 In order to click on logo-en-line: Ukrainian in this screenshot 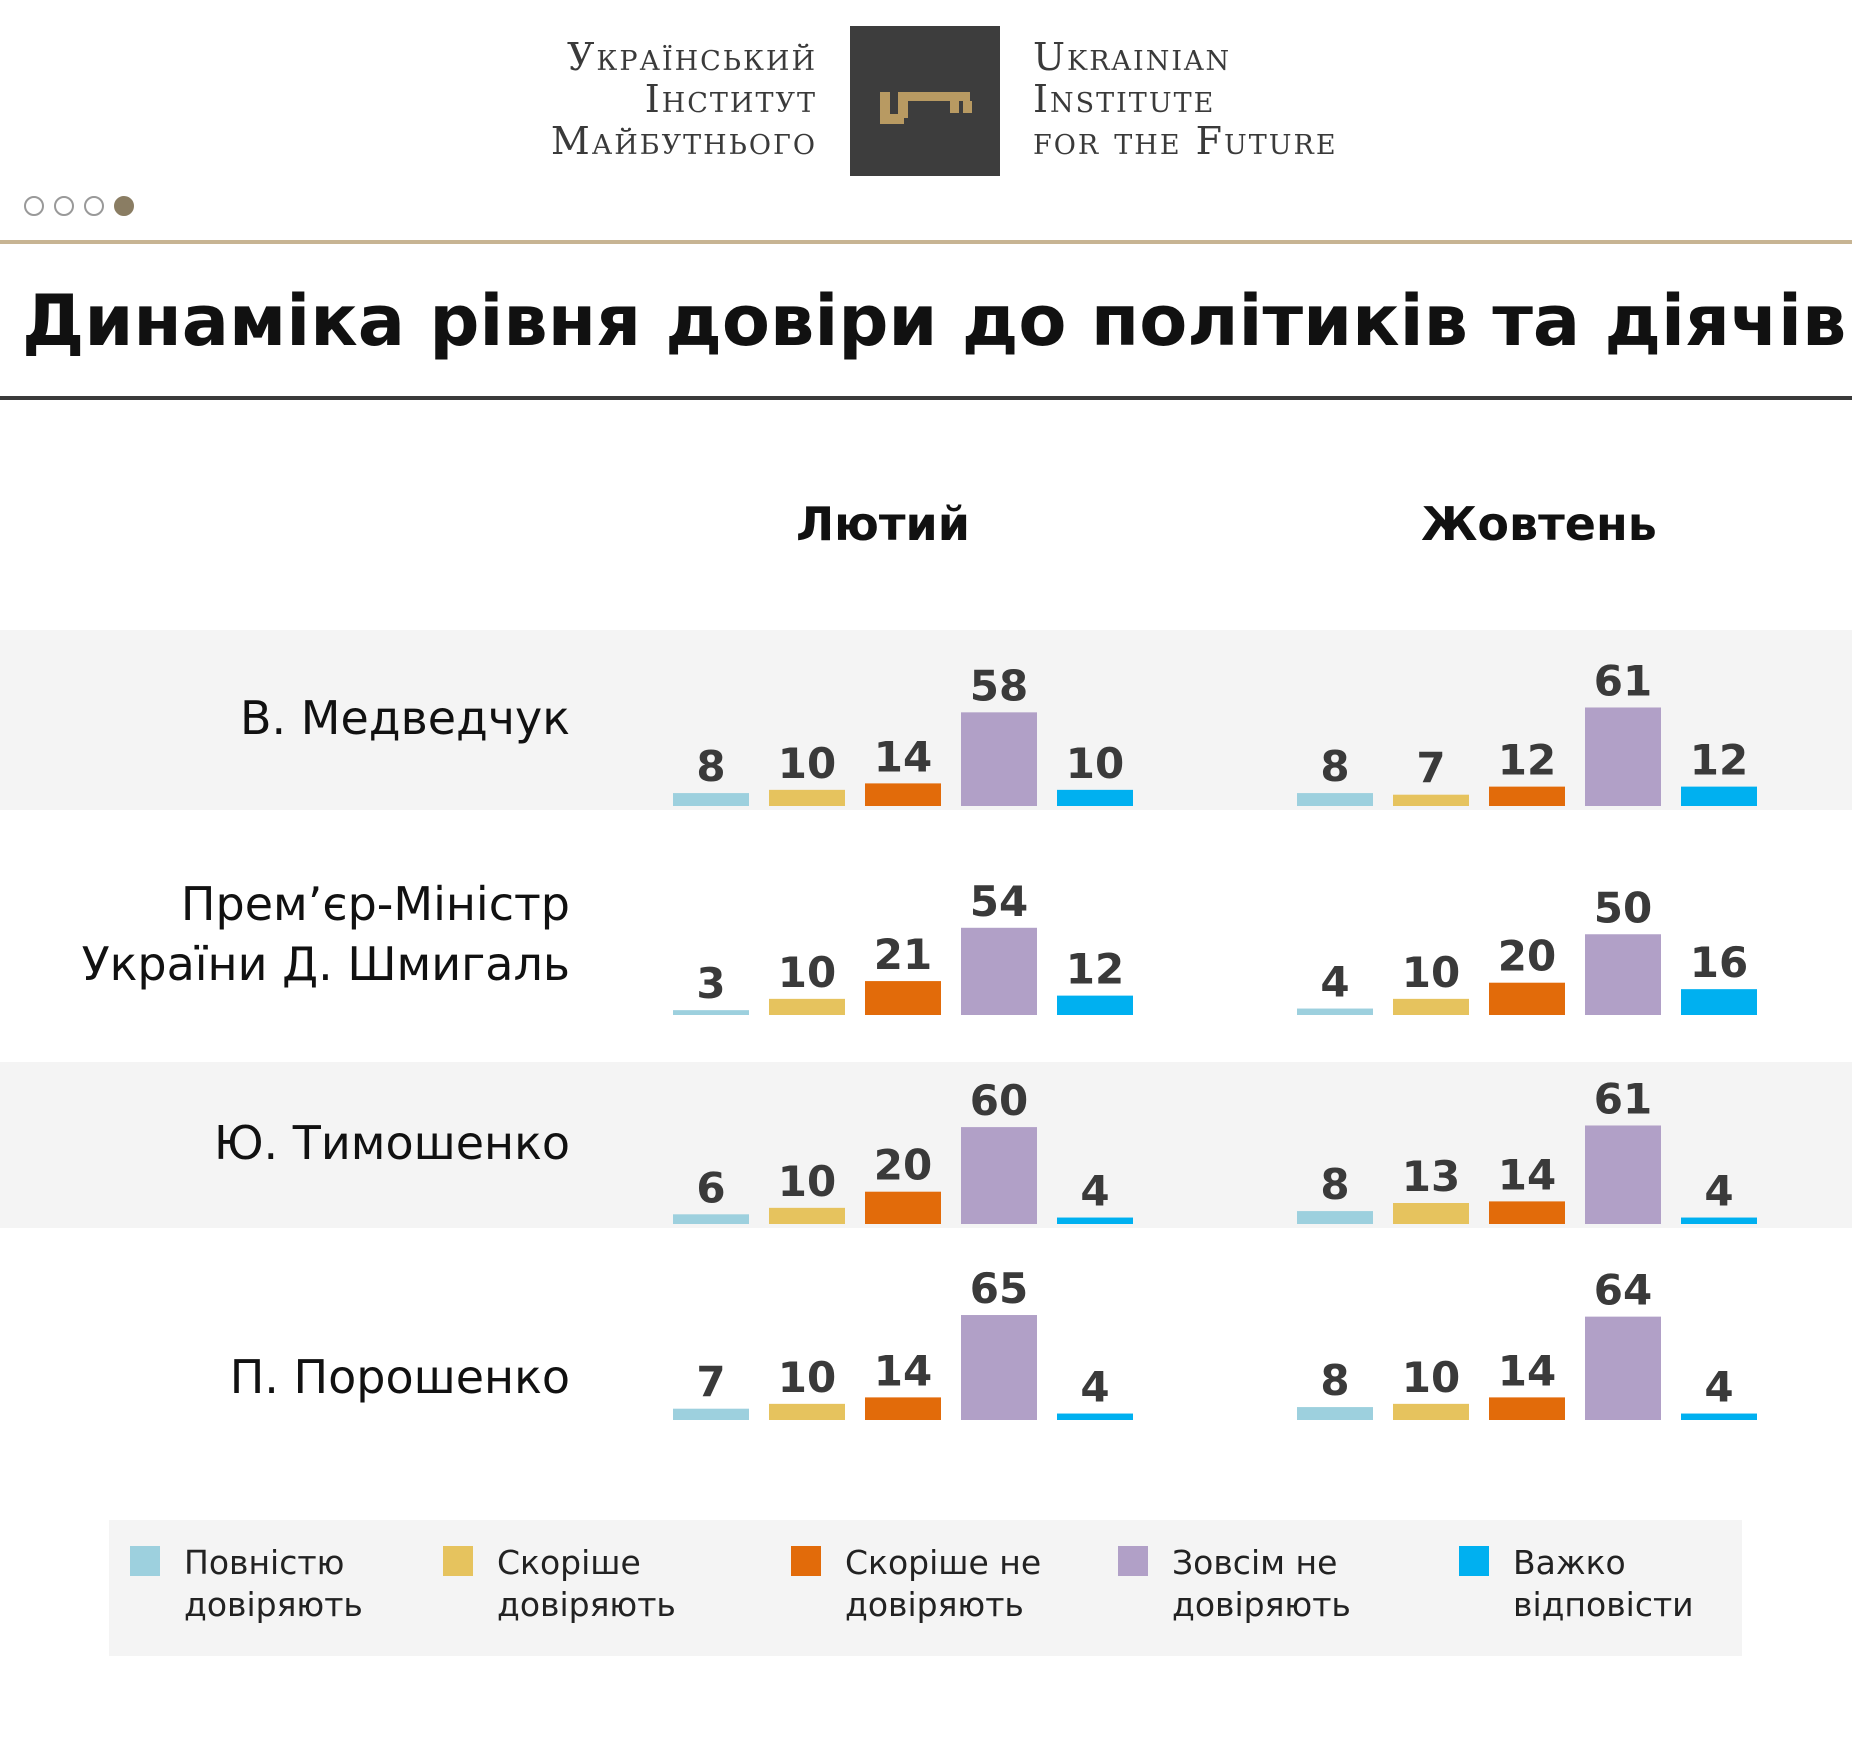, I will do `click(1132, 57)`.